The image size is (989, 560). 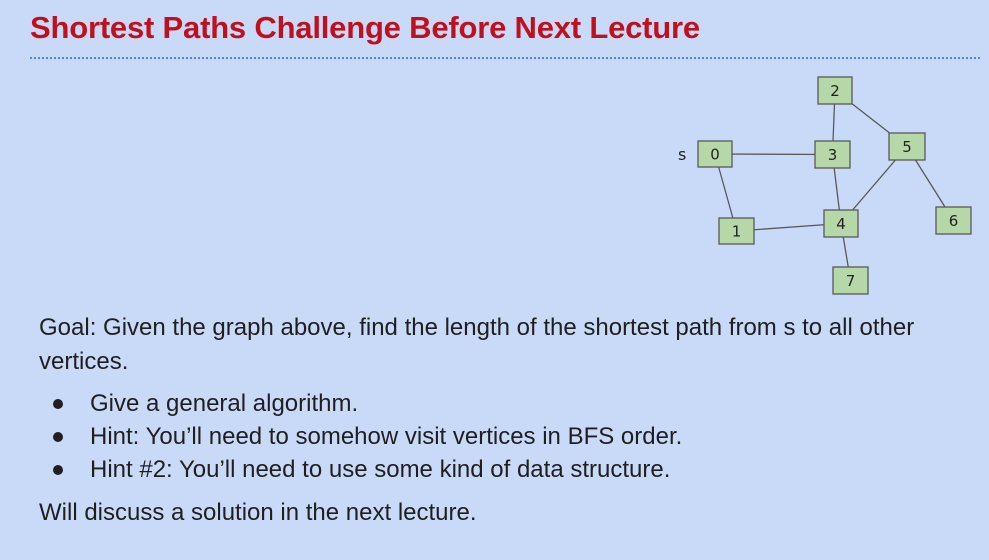 I want to click on node-label: 6, so click(x=954, y=221).